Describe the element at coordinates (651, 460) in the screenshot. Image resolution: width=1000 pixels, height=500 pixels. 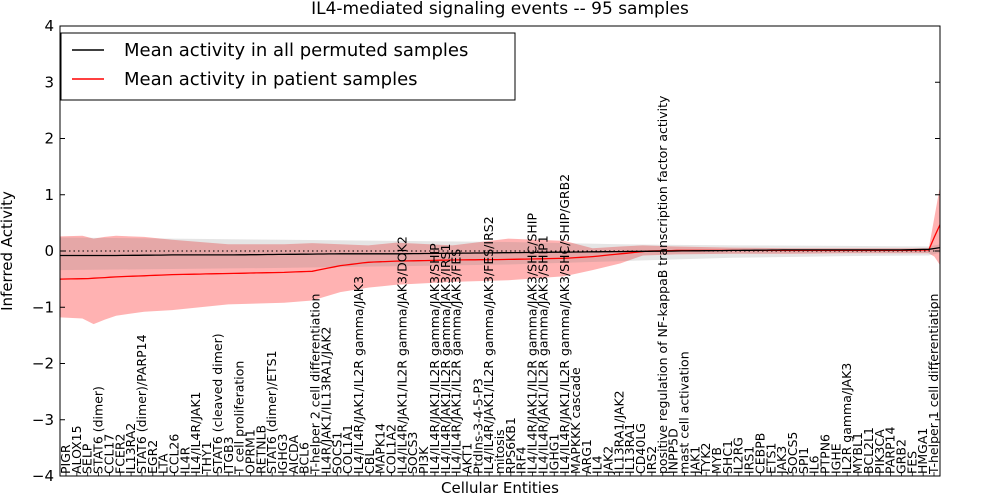
I see `x-tick-label: IRS2` at that location.